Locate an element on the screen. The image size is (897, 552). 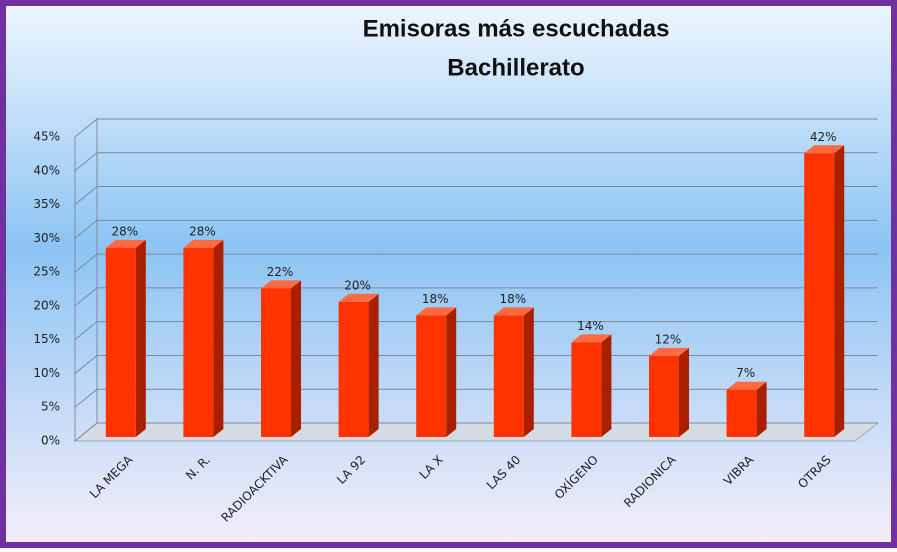
y-tick-label: 25% is located at coordinates (46, 272).